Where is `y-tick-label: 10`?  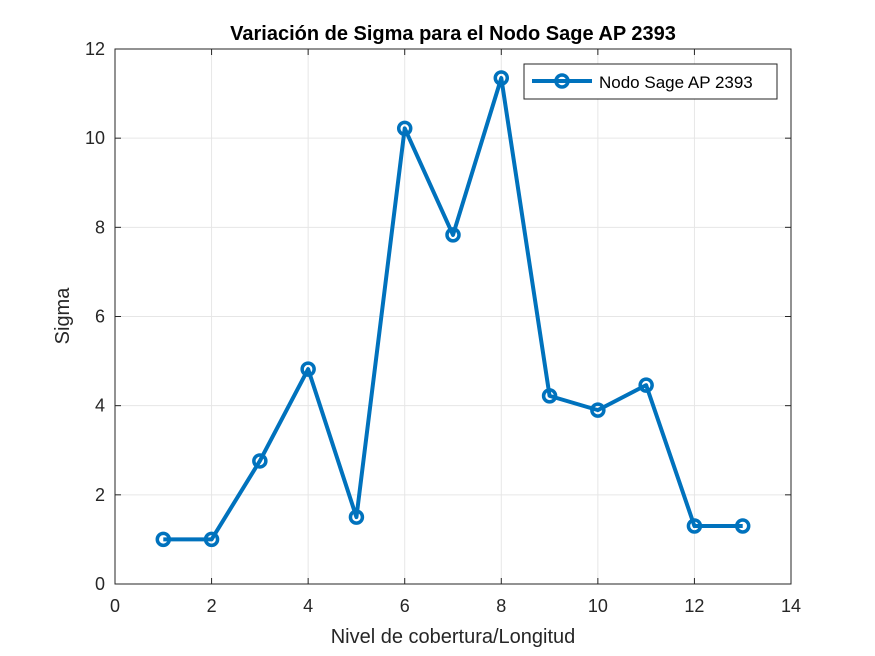
y-tick-label: 10 is located at coordinates (95, 138).